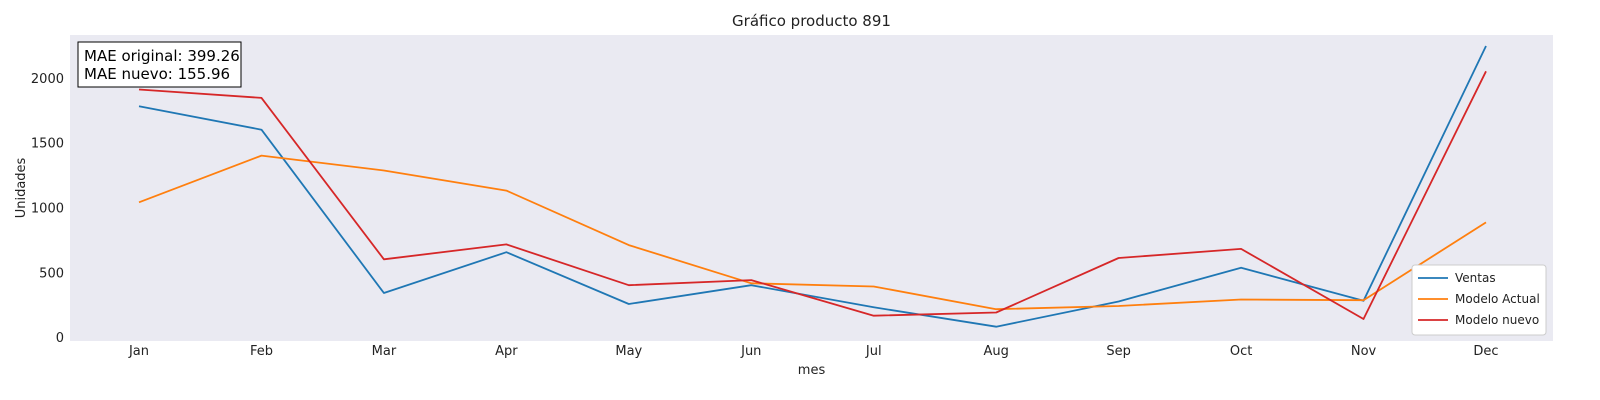 Image resolution: width=1600 pixels, height=400 pixels. What do you see at coordinates (261, 351) in the screenshot?
I see `x-tick-label: Feb` at bounding box center [261, 351].